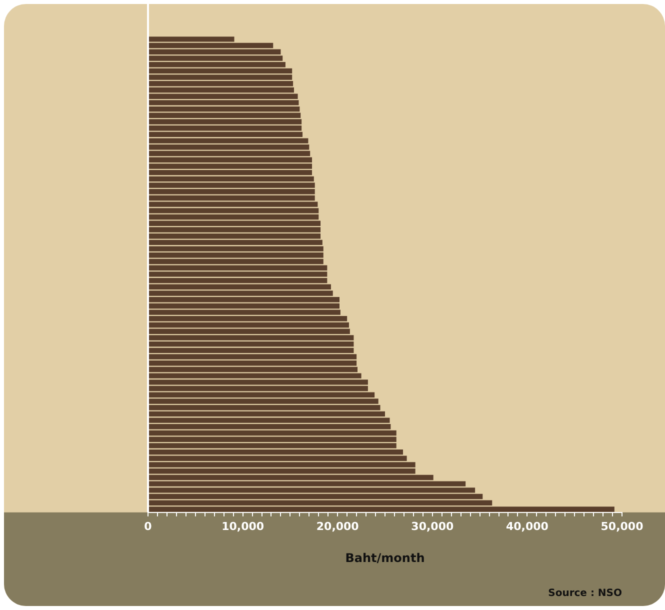 Image resolution: width=665 pixels, height=610 pixels. What do you see at coordinates (585, 593) in the screenshot?
I see `source-note: Source : NSO` at bounding box center [585, 593].